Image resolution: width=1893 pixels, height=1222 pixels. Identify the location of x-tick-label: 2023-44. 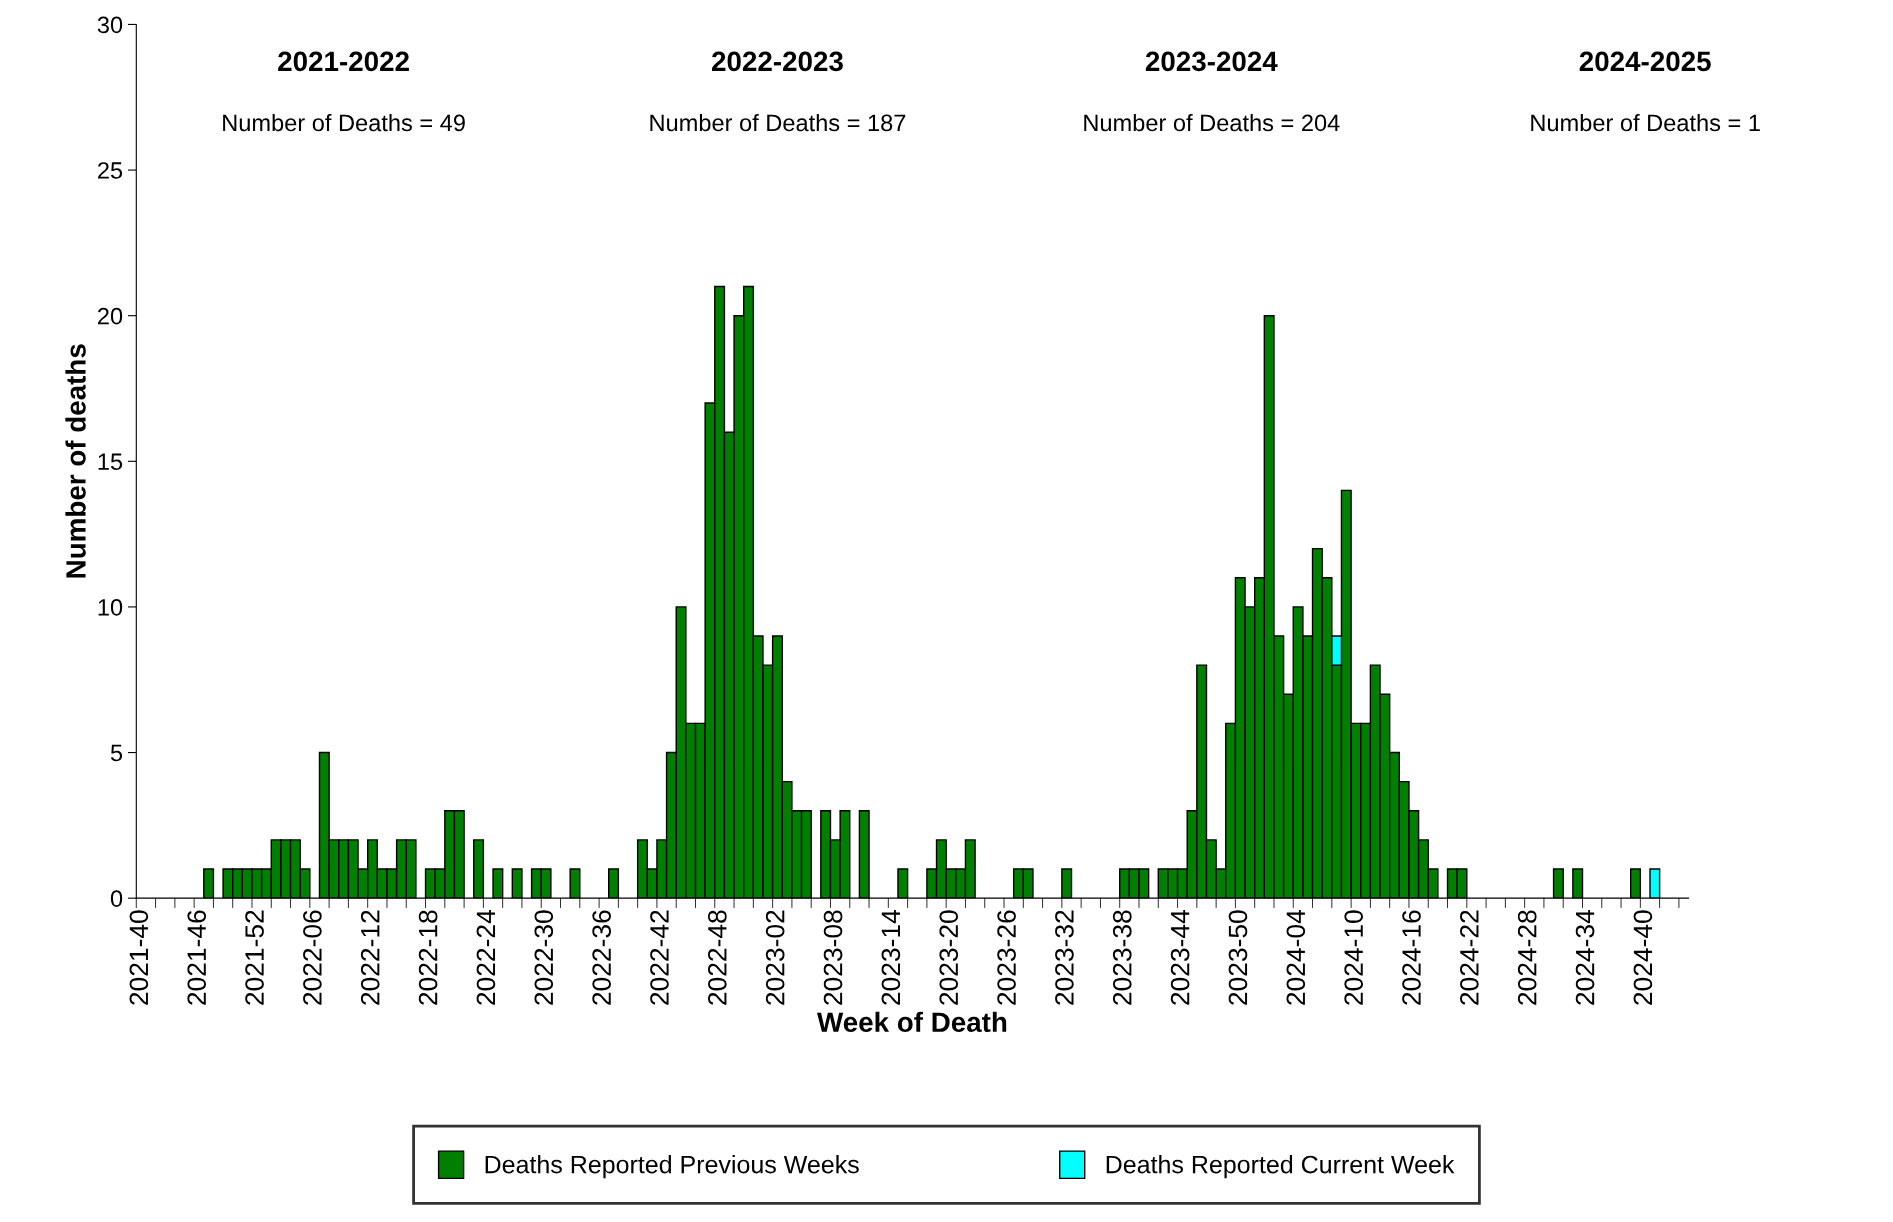
(1180, 957).